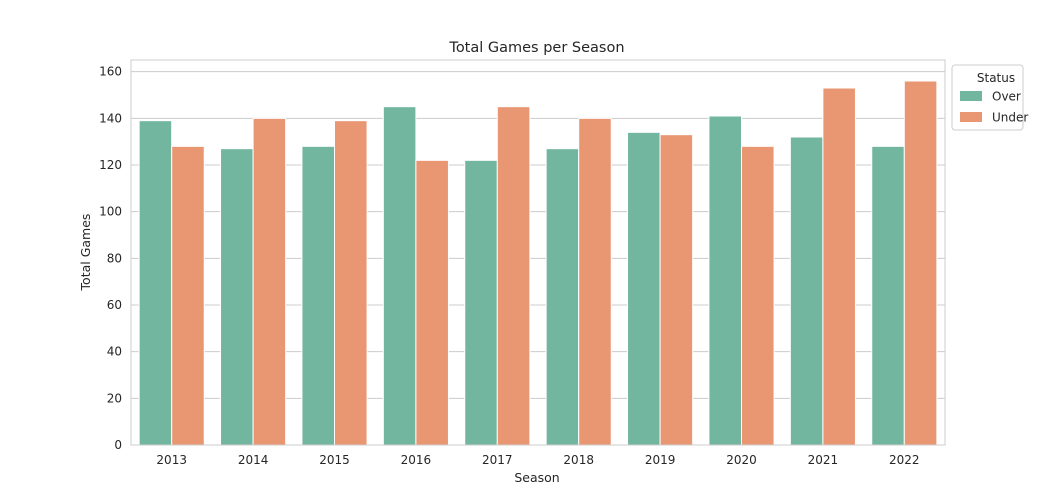  Describe the element at coordinates (269, 281) in the screenshot. I see `bar-under-2014` at that location.